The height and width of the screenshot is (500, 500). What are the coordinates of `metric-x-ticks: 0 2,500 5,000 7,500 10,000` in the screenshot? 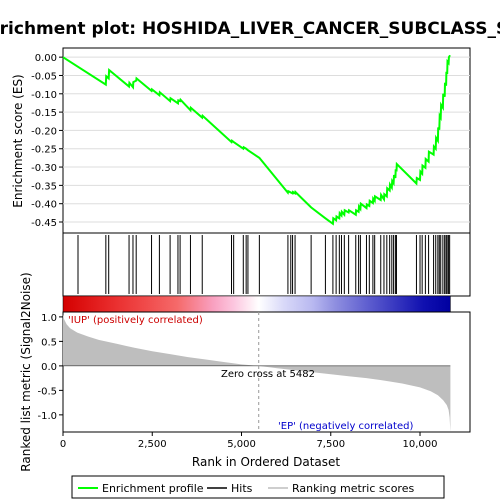 It's located at (249, 441).